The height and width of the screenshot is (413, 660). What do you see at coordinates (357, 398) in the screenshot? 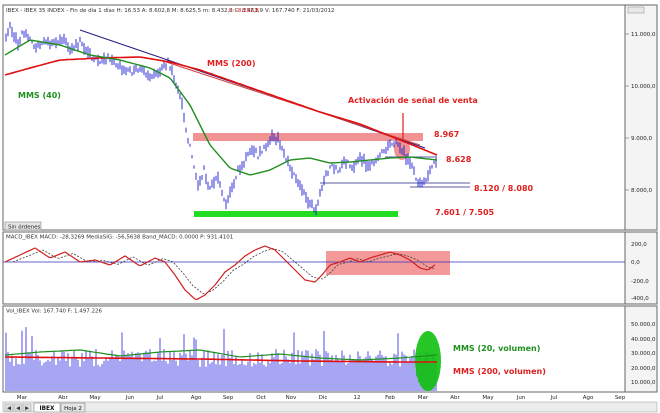
I see `month-label-12: 12` at bounding box center [357, 398].